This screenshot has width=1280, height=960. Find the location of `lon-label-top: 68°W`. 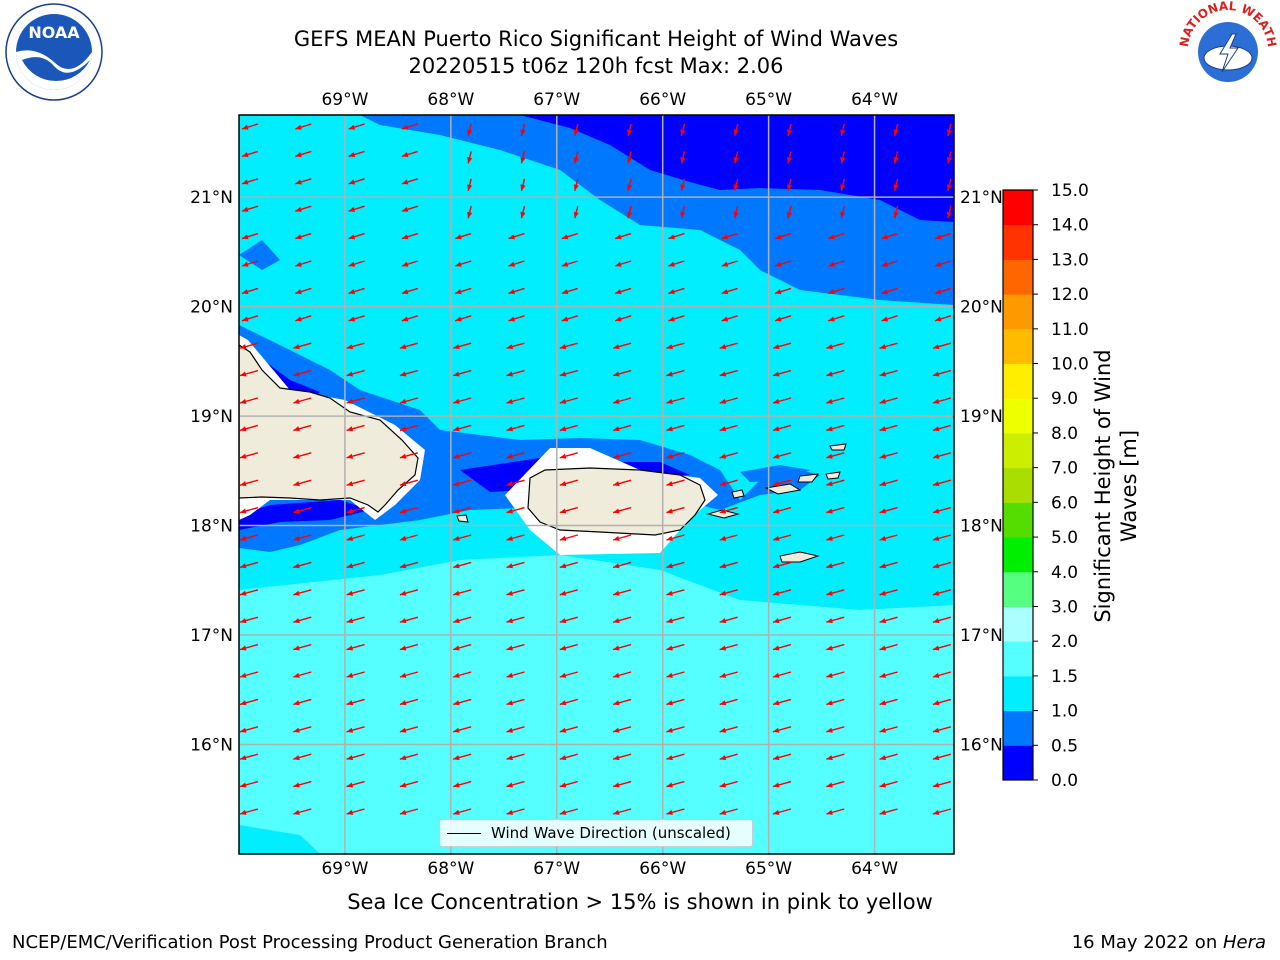

lon-label-top: 68°W is located at coordinates (450, 100).